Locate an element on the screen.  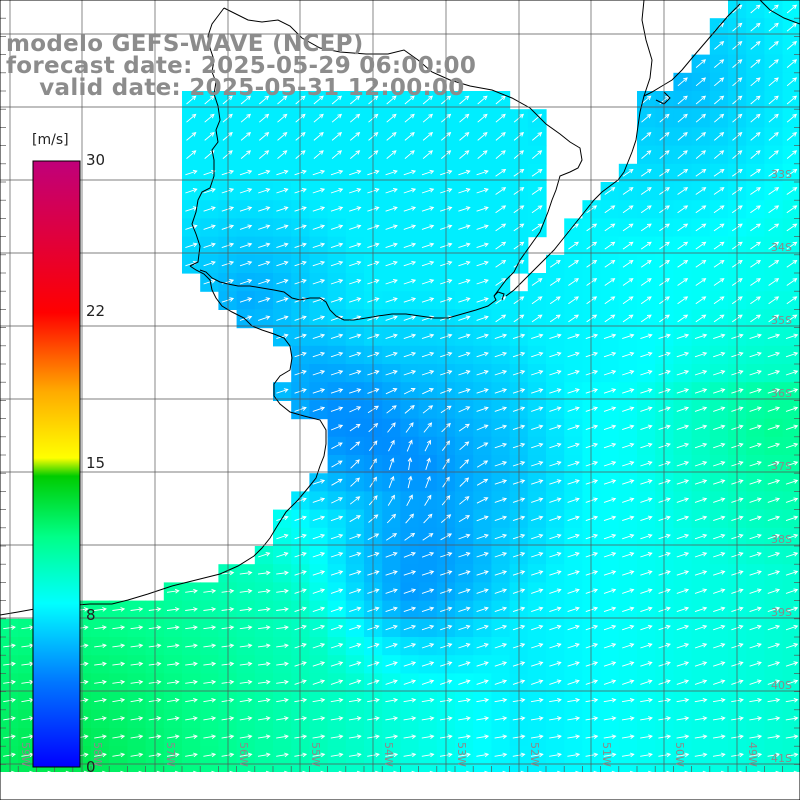
longitude-label: 57W is located at coordinates (170, 754).